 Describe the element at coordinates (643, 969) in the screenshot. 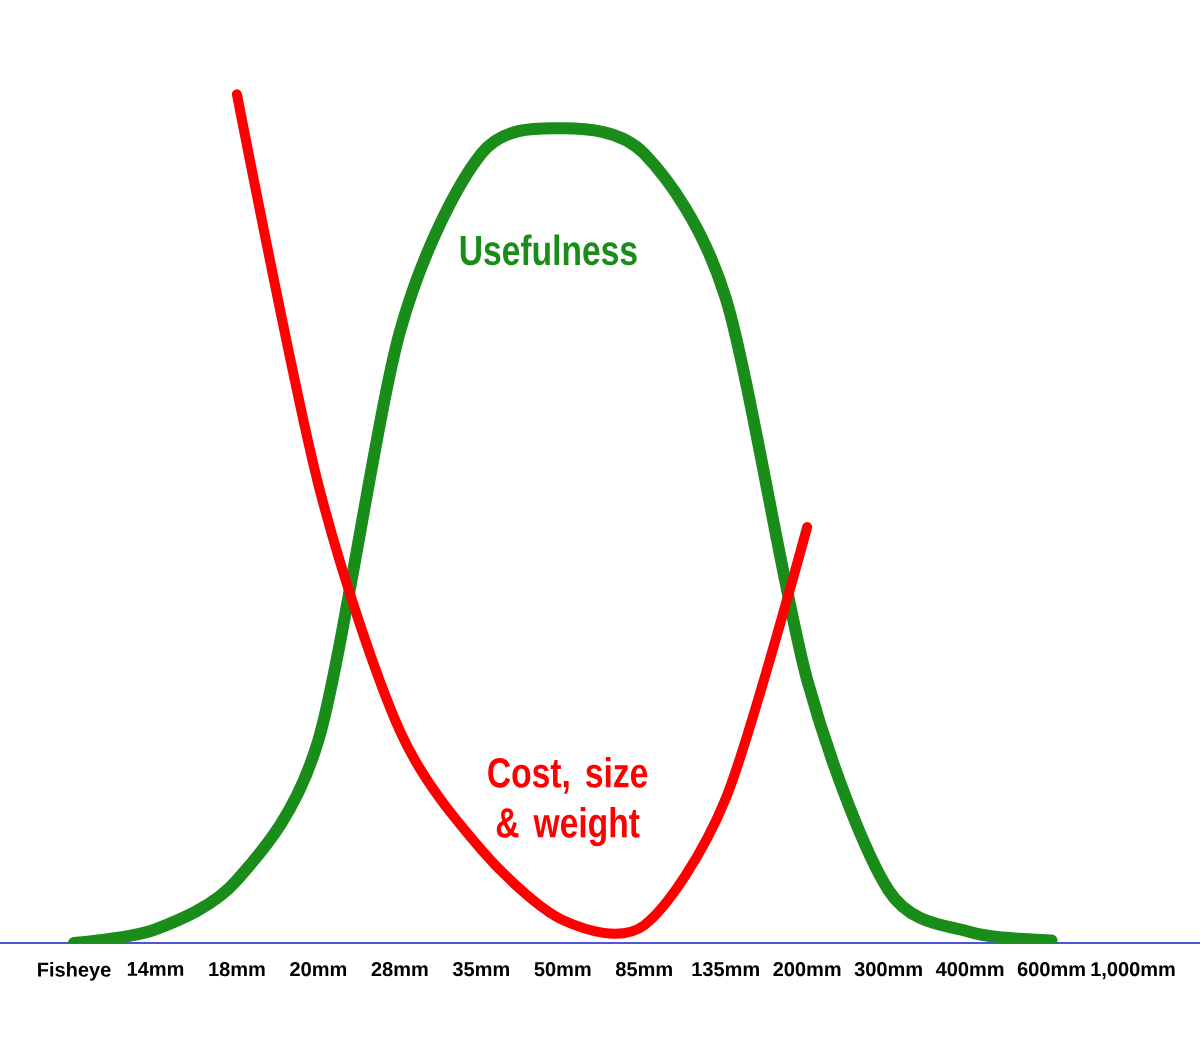

I see `x-tick-label: 85mm` at that location.